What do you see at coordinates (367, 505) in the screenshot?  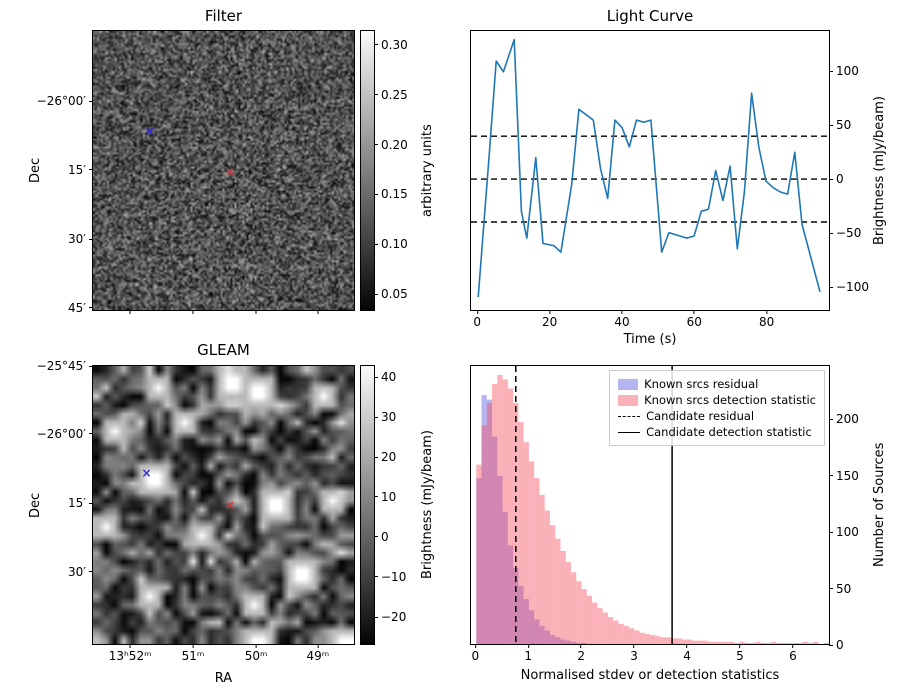 I see `gleam-colorbar-gradient` at bounding box center [367, 505].